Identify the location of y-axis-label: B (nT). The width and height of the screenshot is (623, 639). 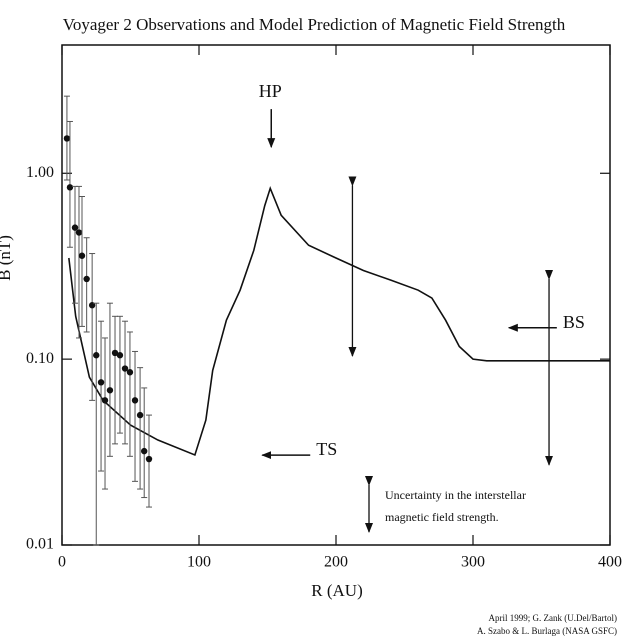
(7, 258).